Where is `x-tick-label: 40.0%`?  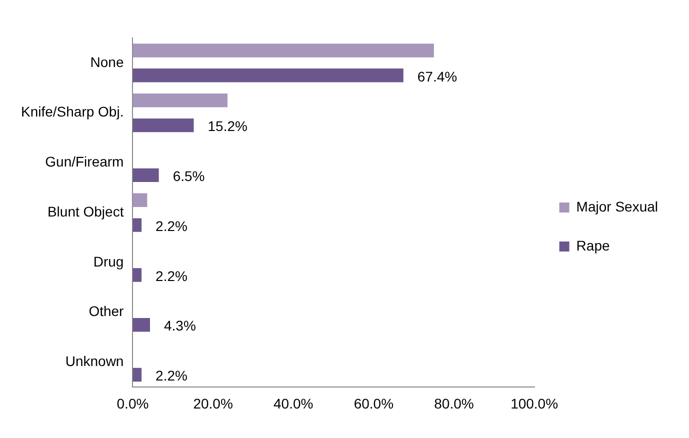 x-tick-label: 40.0% is located at coordinates (294, 403).